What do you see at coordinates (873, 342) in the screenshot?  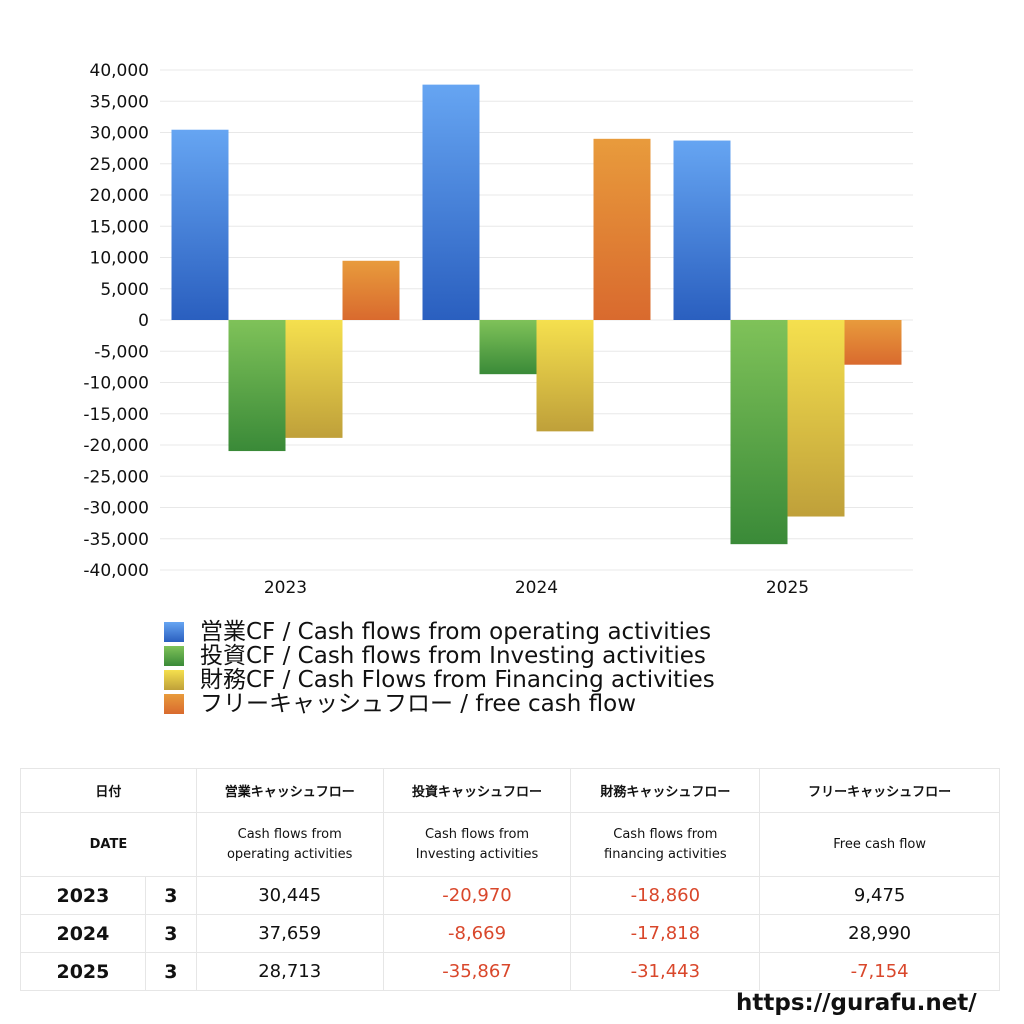 I see `bar-free-2025` at bounding box center [873, 342].